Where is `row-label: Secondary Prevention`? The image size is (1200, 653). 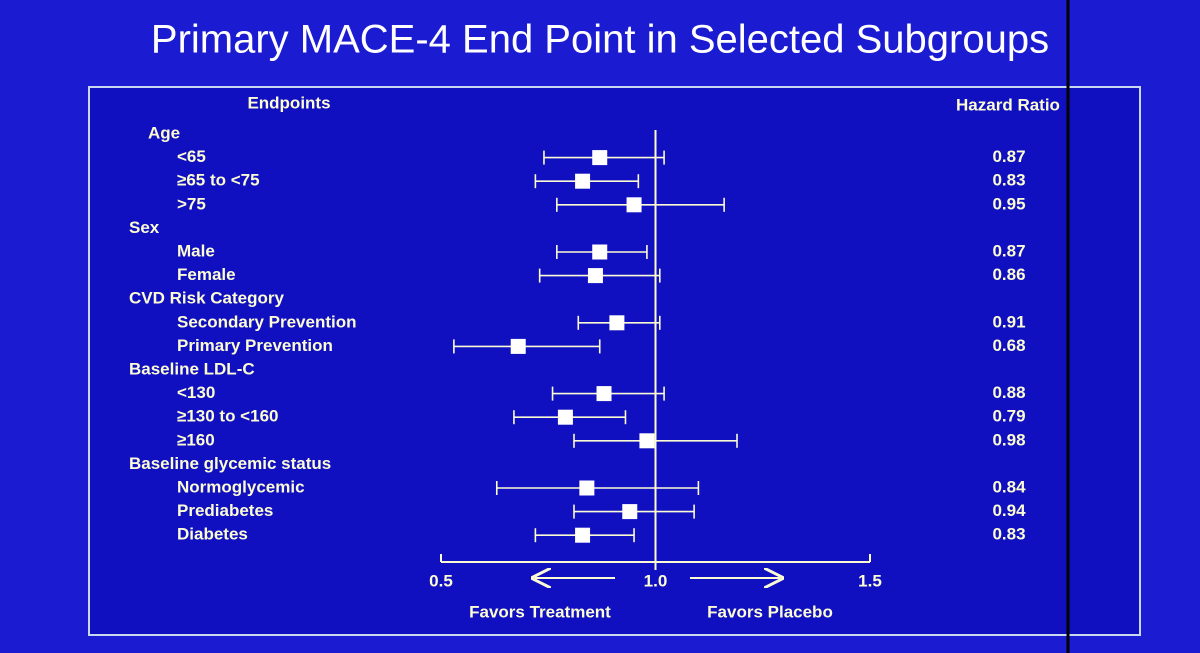 row-label: Secondary Prevention is located at coordinates (267, 321).